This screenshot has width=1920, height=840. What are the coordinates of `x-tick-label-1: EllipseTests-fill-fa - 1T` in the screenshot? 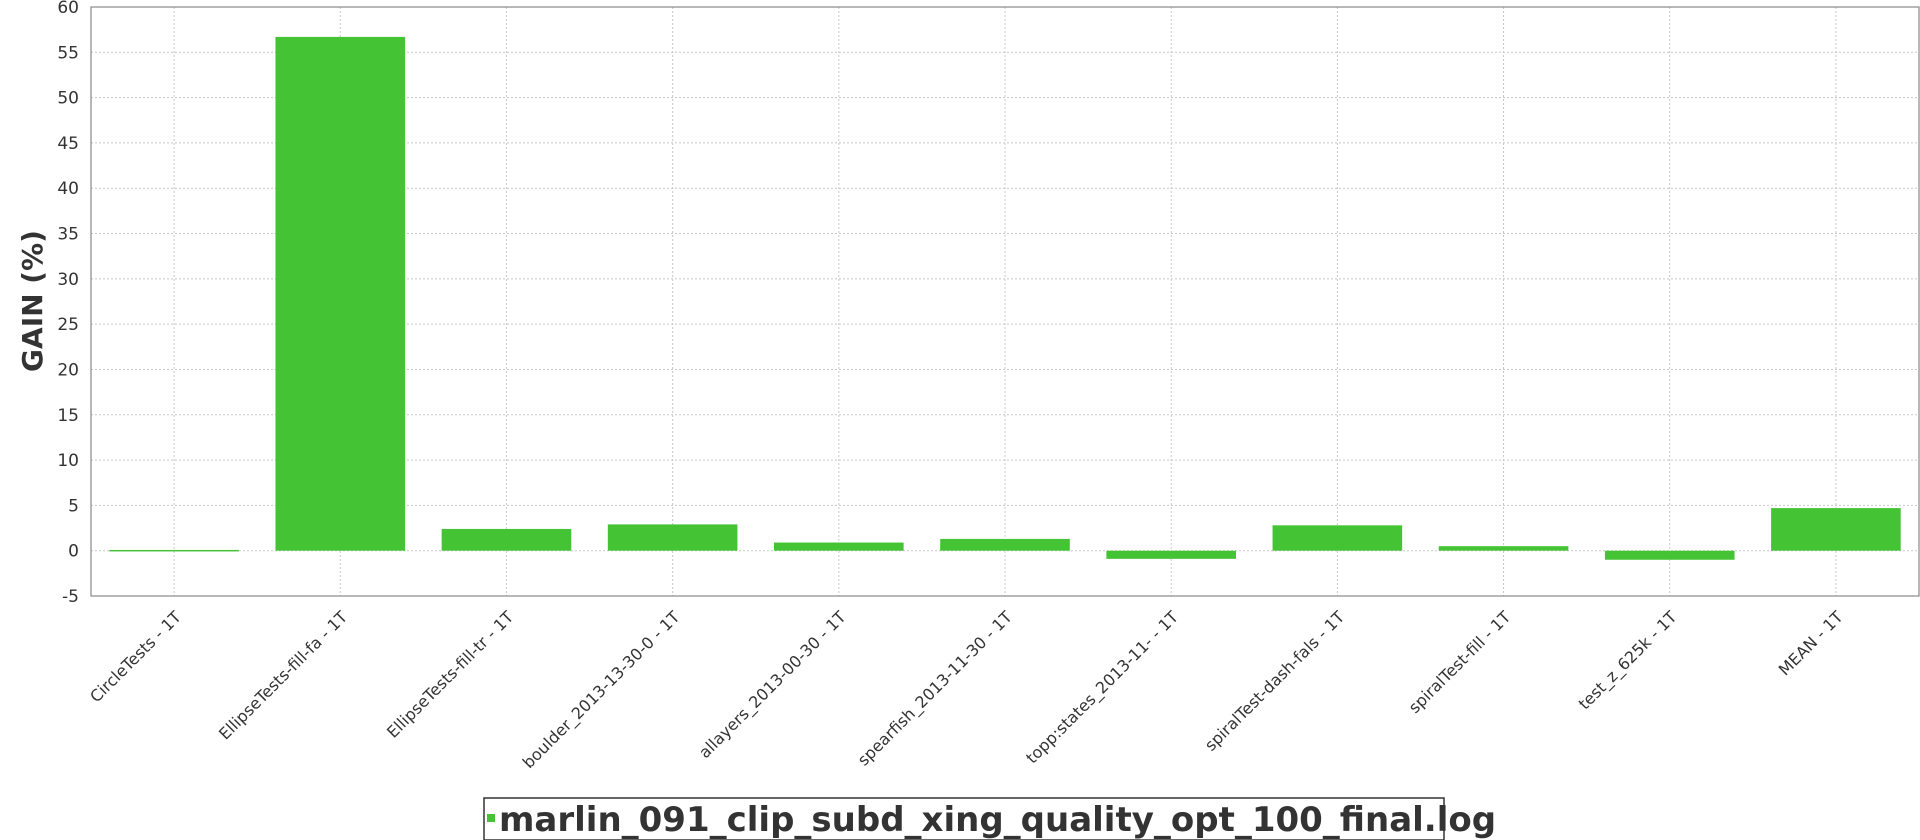 It's located at (283, 675).